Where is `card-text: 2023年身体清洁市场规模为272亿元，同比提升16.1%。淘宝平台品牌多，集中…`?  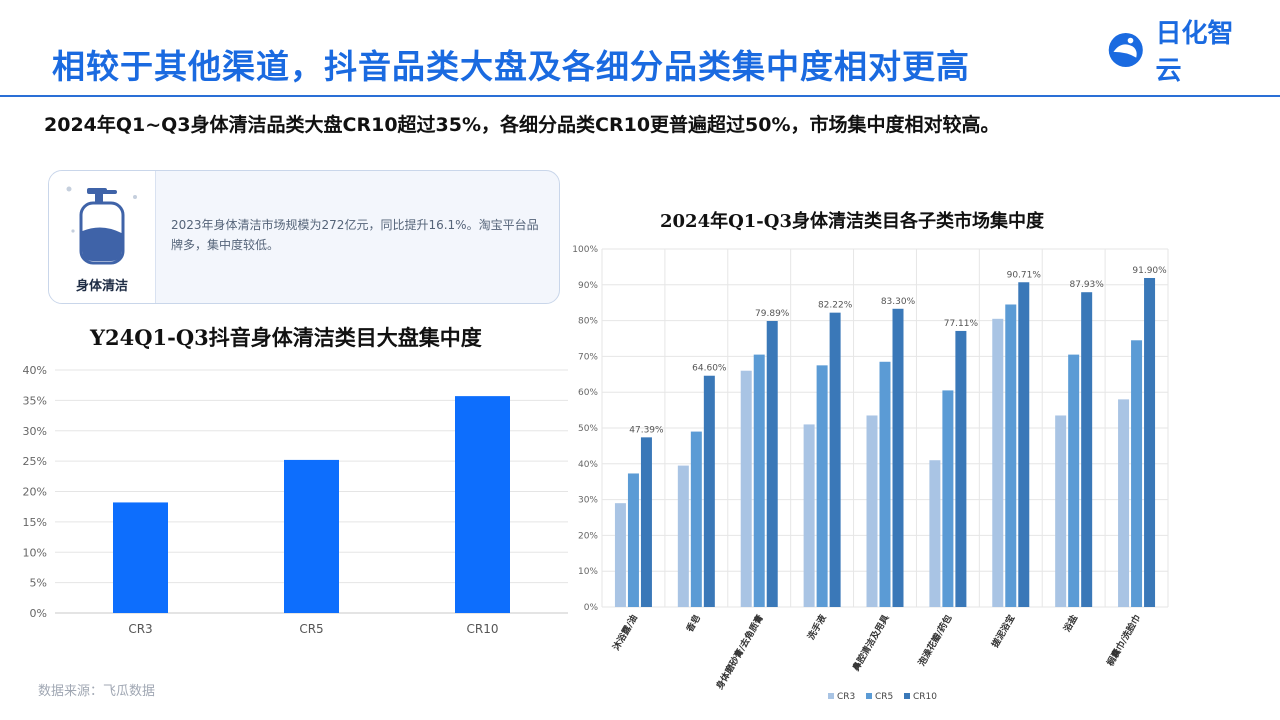 card-text: 2023年身体清洁市场规模为272亿元，同比提升16.1%。淘宝平台品牌多，集中… is located at coordinates (355, 235).